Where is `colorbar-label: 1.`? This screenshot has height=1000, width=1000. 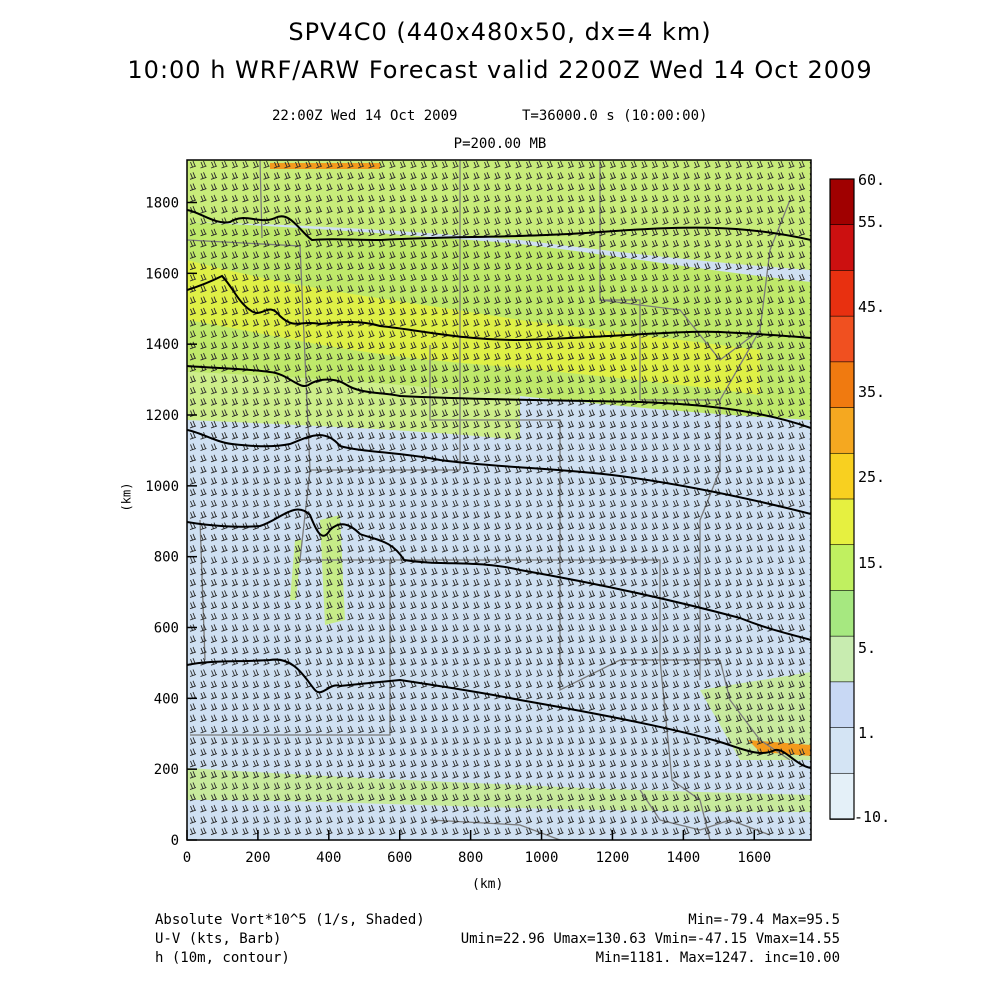 colorbar-label: 1. is located at coordinates (867, 733).